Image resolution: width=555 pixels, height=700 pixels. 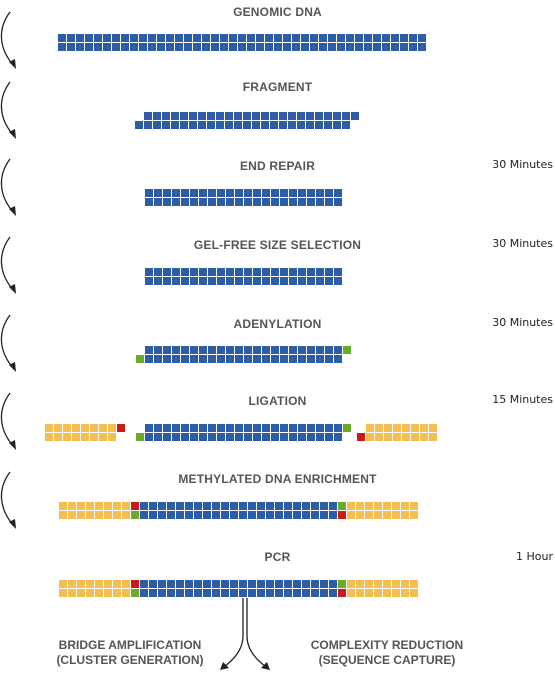 What do you see at coordinates (238, 588) in the screenshot?
I see `amplified-library-strand` at bounding box center [238, 588].